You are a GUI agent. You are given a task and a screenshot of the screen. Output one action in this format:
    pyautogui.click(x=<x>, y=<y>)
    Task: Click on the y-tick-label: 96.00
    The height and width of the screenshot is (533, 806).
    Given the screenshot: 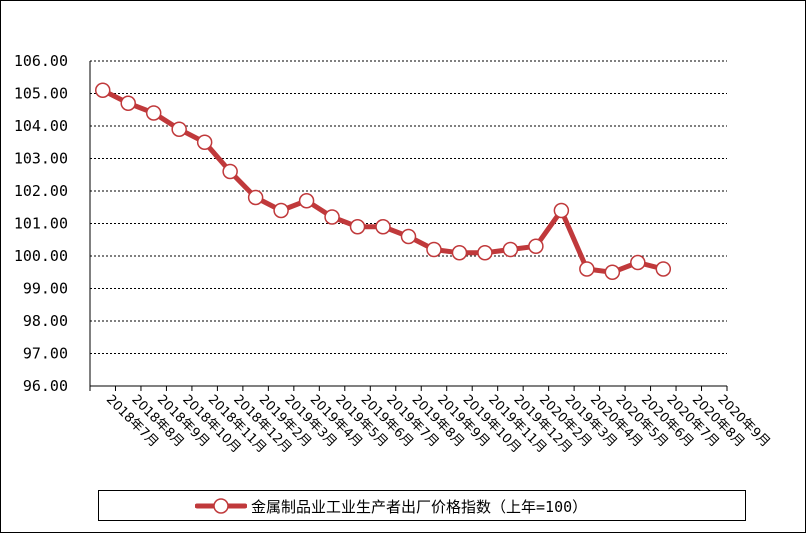 What is the action you would take?
    pyautogui.click(x=45, y=386)
    